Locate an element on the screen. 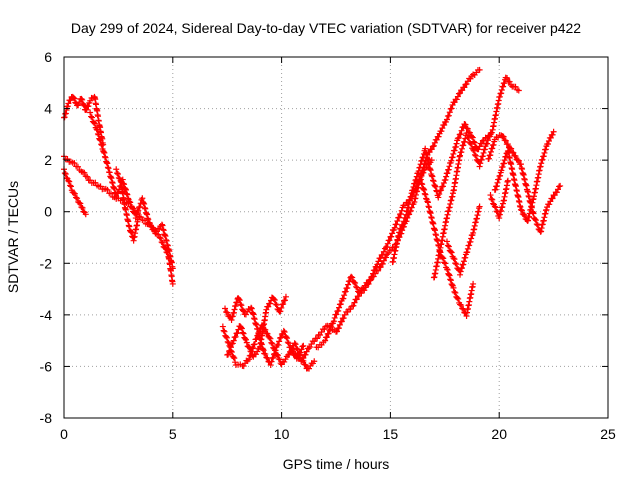 The height and width of the screenshot is (480, 640). x-tick-label: 25 is located at coordinates (608, 434).